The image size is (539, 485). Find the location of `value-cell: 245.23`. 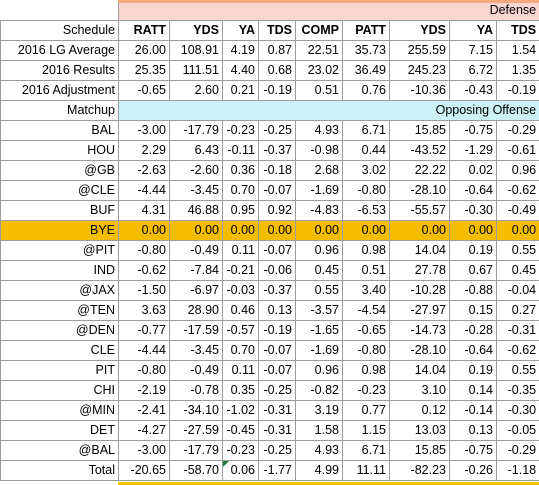

value-cell: 245.23 is located at coordinates (419, 70).